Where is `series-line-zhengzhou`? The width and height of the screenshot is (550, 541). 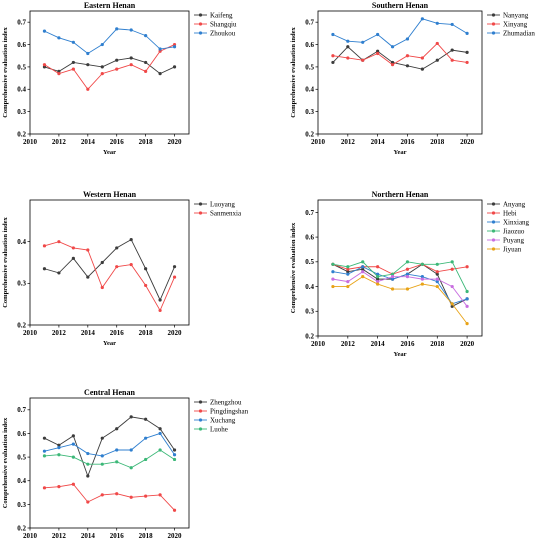
series-line-zhengzhou is located at coordinates (109, 447).